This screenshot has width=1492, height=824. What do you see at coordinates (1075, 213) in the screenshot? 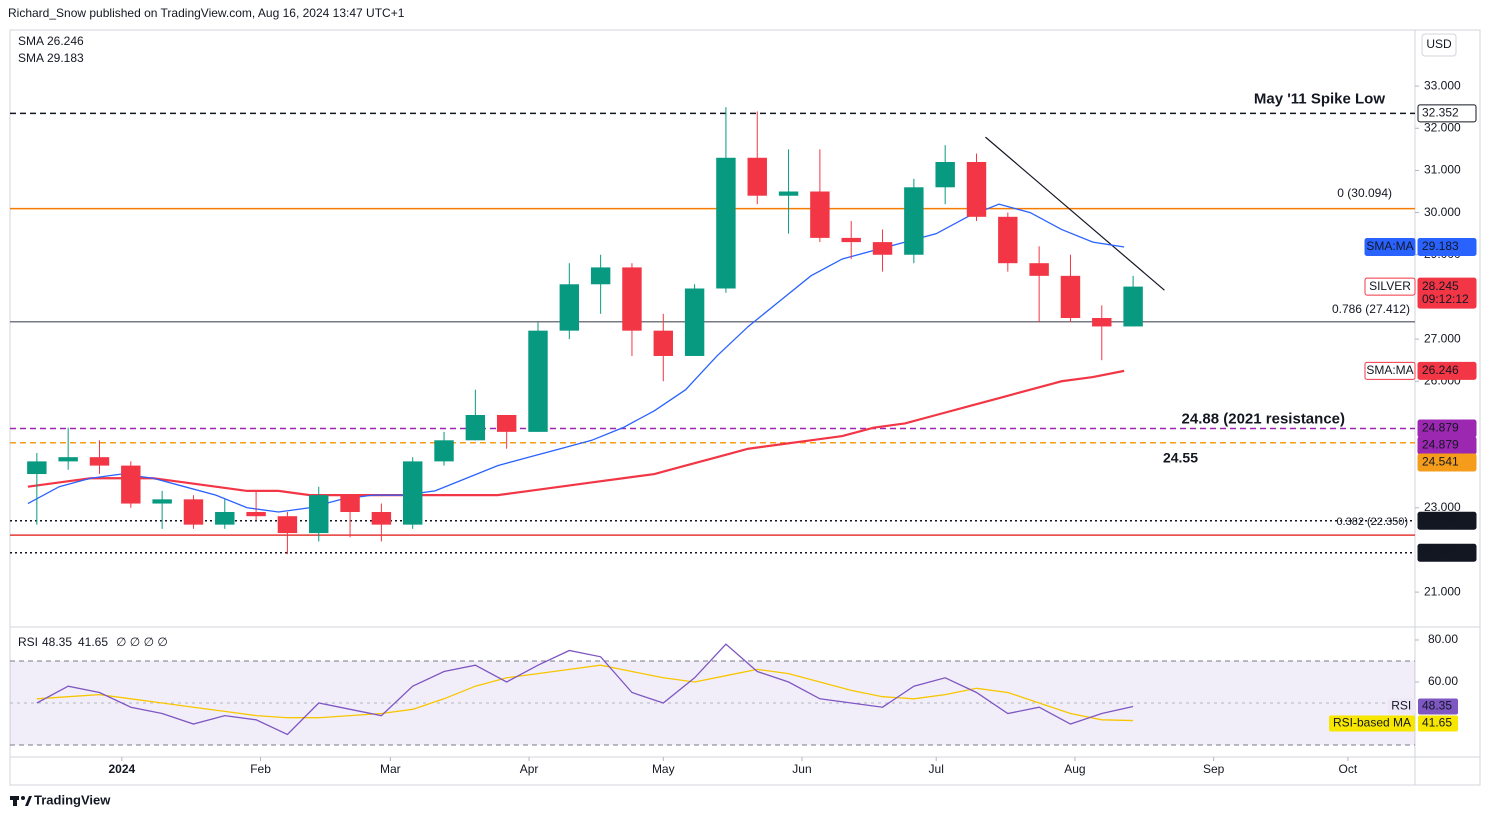
I see `trendline` at bounding box center [1075, 213].